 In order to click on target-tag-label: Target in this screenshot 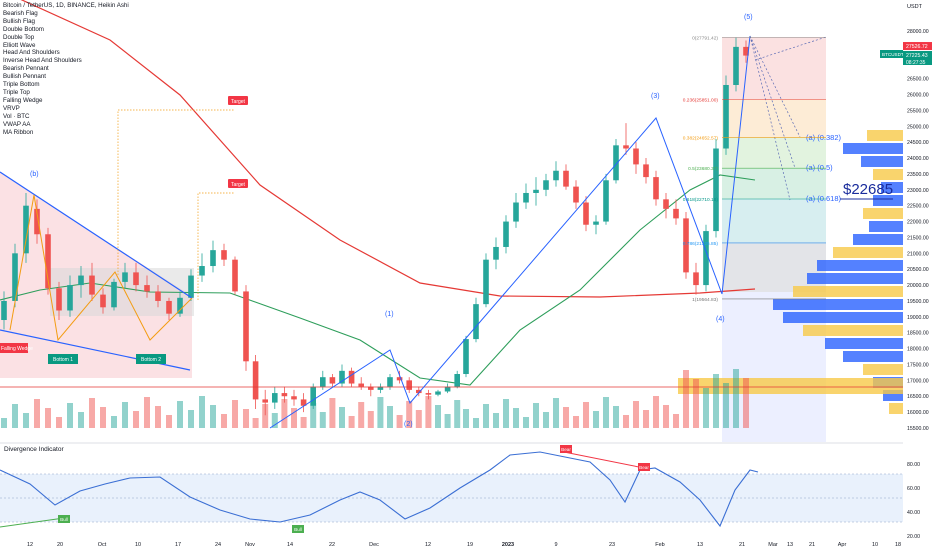, I will do `click(238, 102)`.